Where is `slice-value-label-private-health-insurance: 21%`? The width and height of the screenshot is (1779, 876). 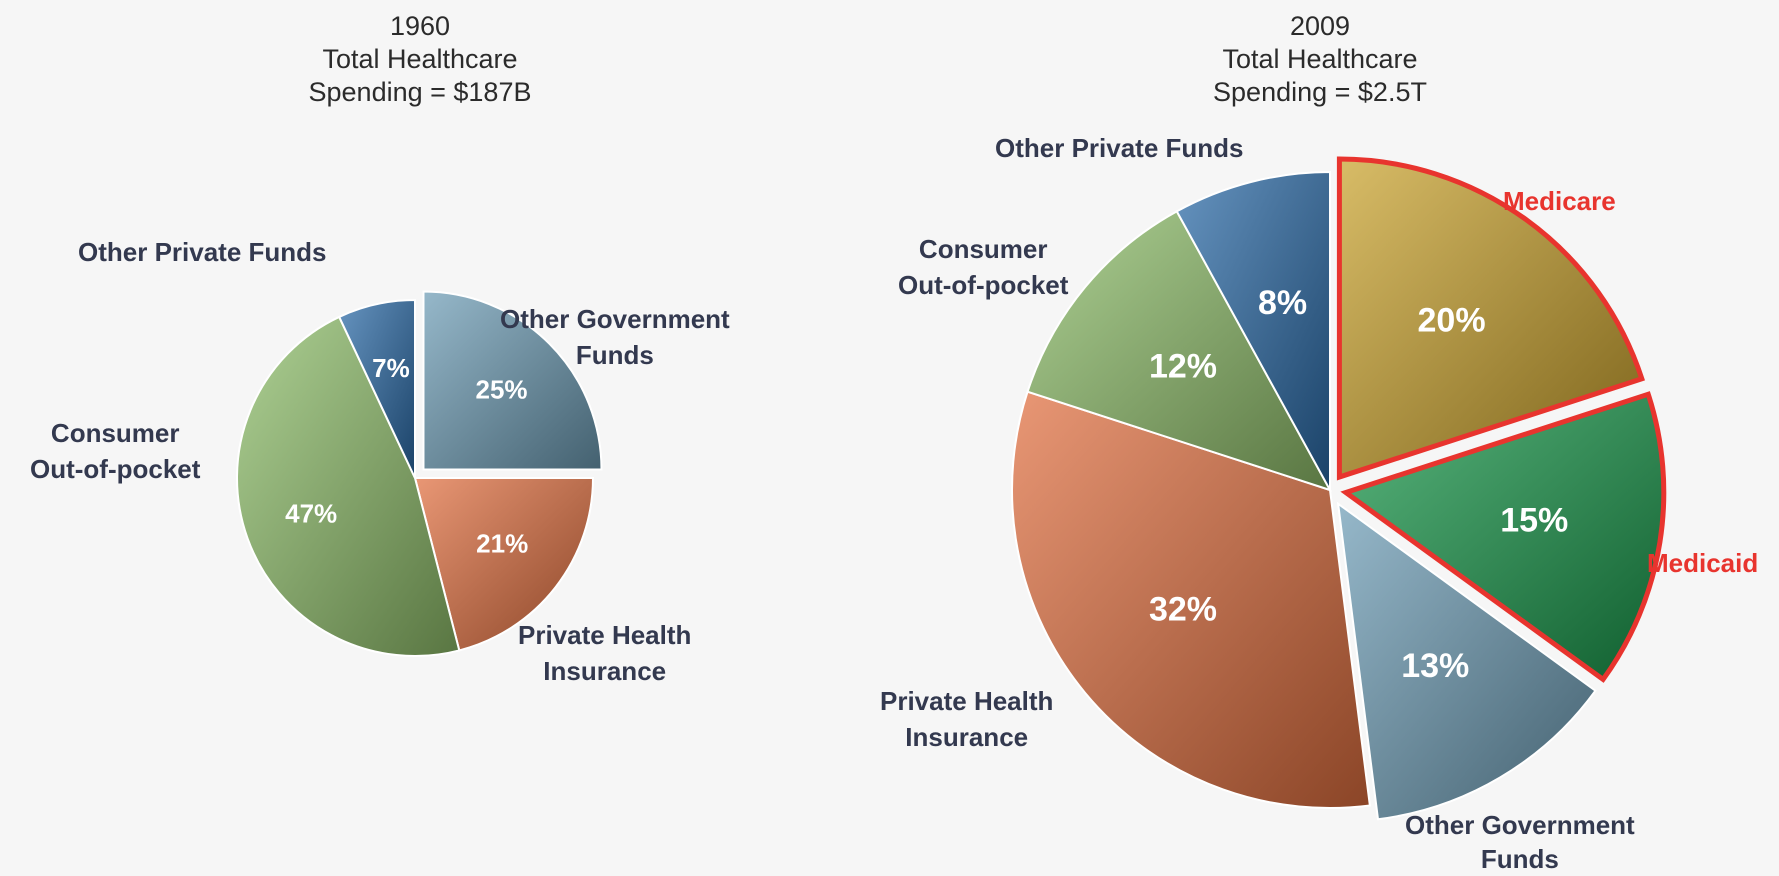 slice-value-label-private-health-insurance: 21% is located at coordinates (502, 544).